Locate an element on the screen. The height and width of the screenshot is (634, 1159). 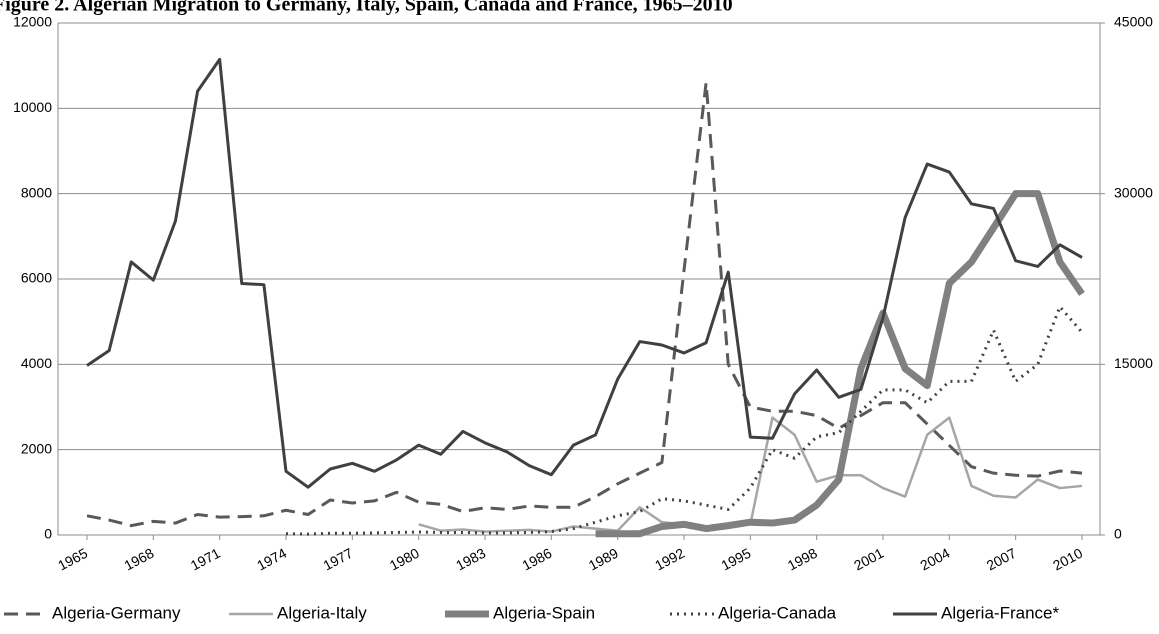
x-tick-label: 2010 is located at coordinates (1067, 559).